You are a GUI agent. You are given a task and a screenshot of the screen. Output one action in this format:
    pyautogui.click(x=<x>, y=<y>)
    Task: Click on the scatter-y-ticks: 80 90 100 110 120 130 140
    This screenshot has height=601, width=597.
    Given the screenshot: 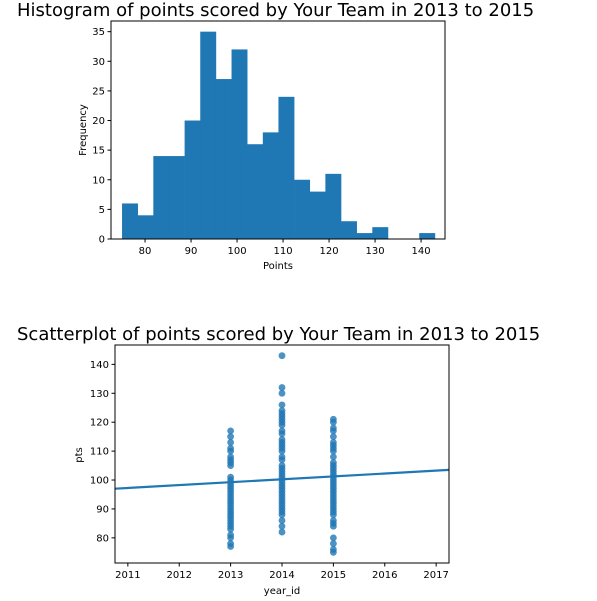 What is the action you would take?
    pyautogui.click(x=102, y=452)
    